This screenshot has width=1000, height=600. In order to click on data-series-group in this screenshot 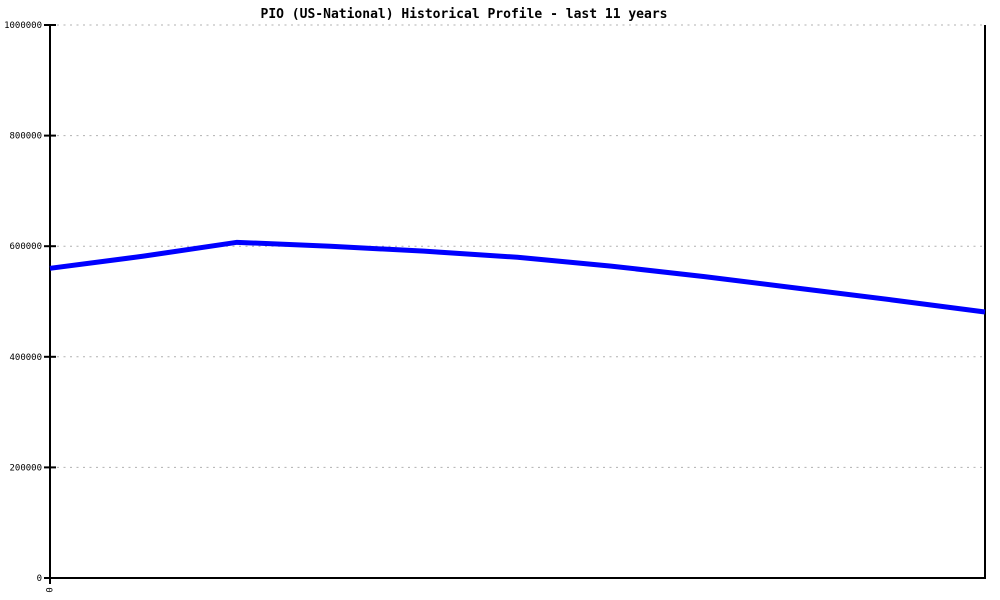, I will do `click(517, 277)`.